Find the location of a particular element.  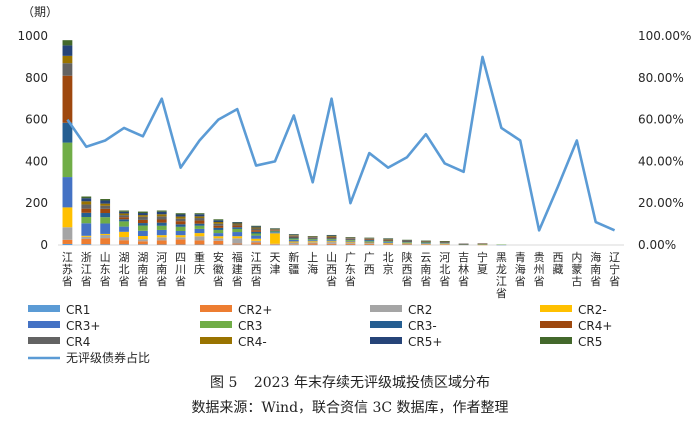

x-category-label: 上海 is located at coordinates (312, 263).